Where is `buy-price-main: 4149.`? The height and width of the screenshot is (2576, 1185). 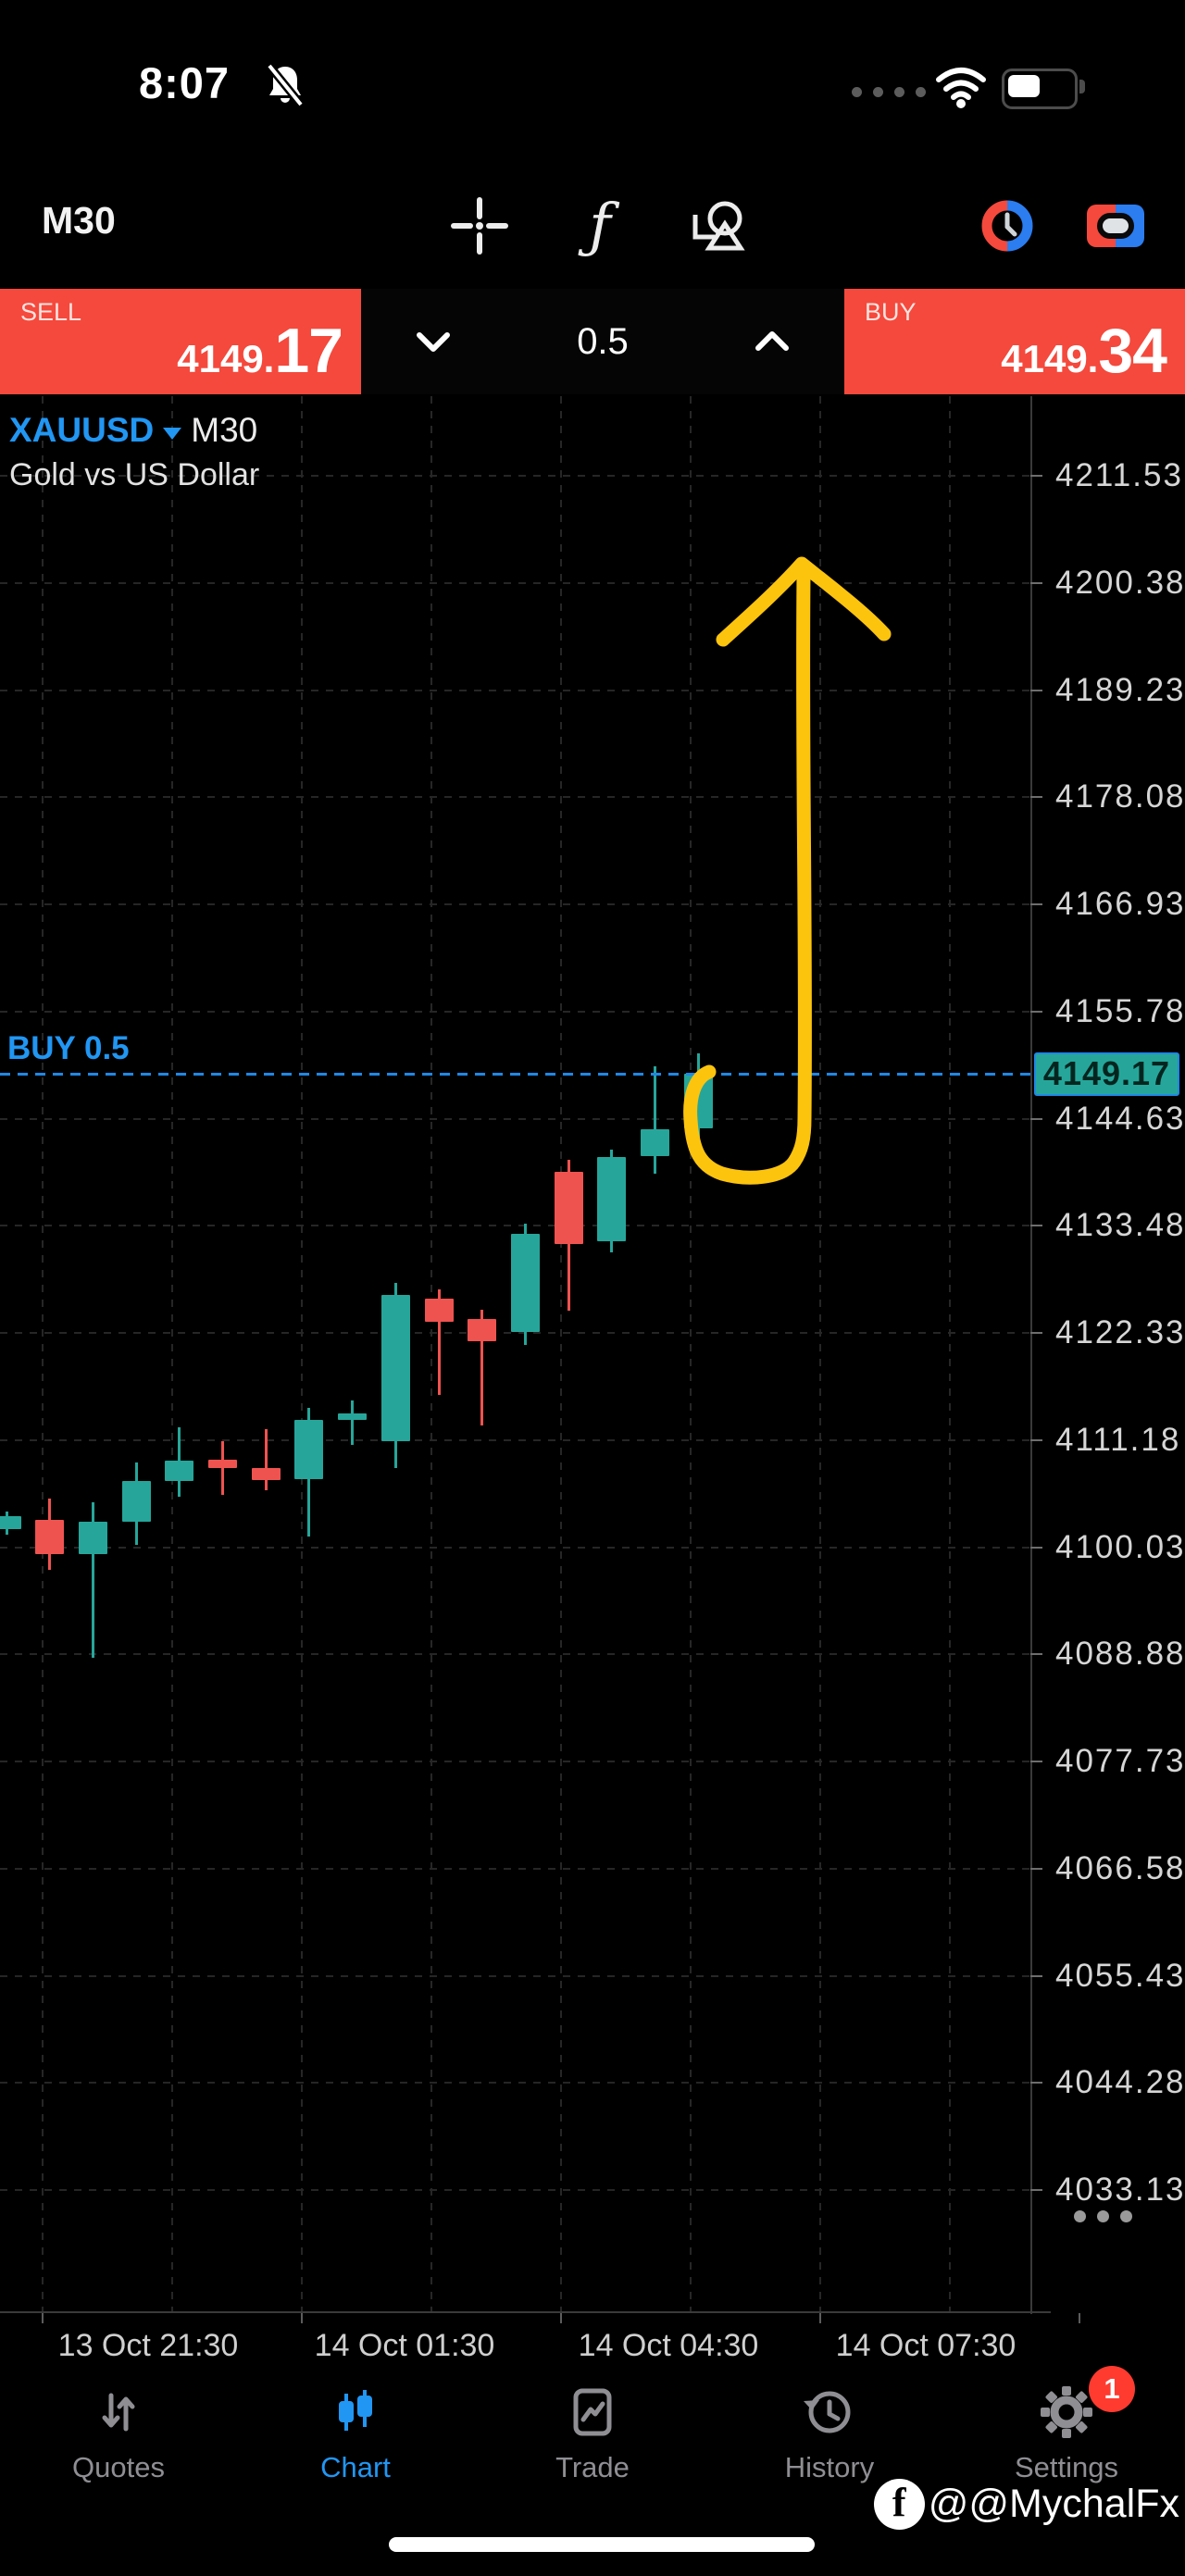
buy-price-main: 4149. is located at coordinates (1050, 358).